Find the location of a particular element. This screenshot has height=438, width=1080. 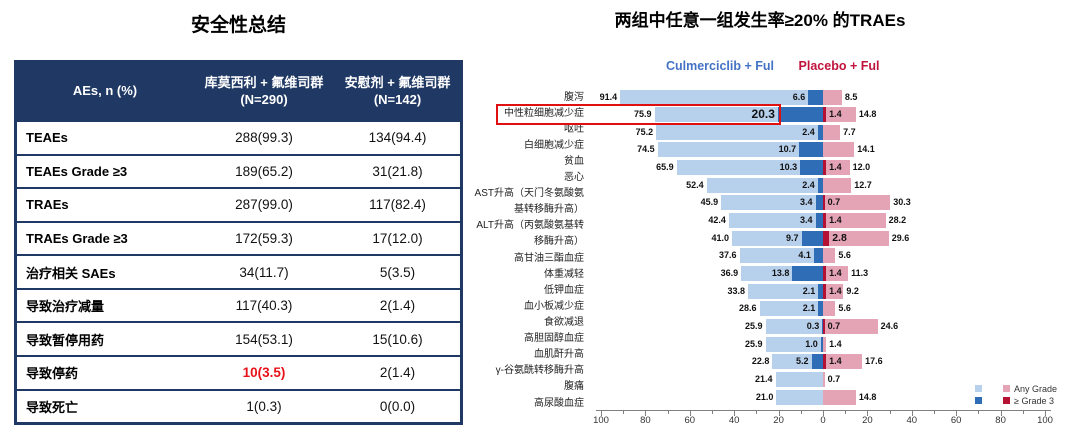

category-label: 血肌酐升高 is located at coordinates (559, 355).